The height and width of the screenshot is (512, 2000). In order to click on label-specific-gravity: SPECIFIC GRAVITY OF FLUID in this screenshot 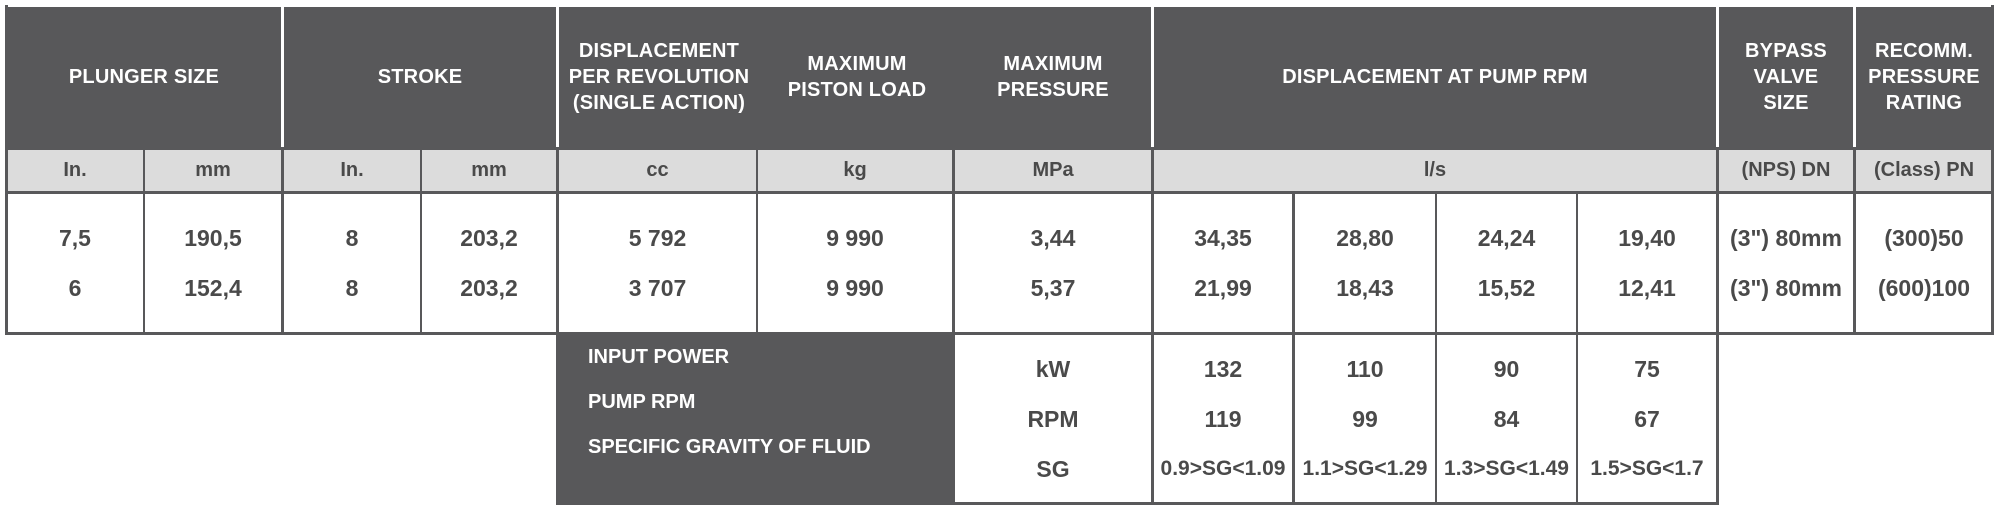, I will do `click(729, 447)`.